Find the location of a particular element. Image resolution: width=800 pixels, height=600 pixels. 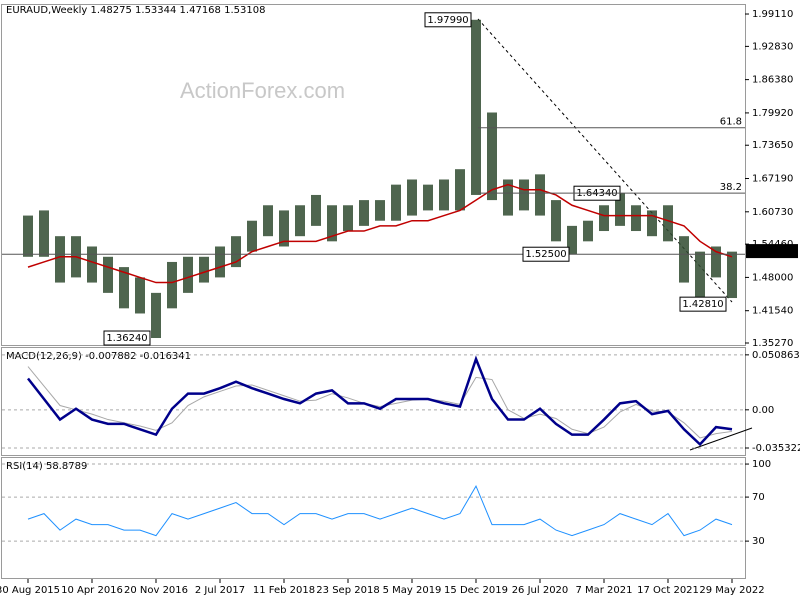

last-price-box is located at coordinates (772, 251).